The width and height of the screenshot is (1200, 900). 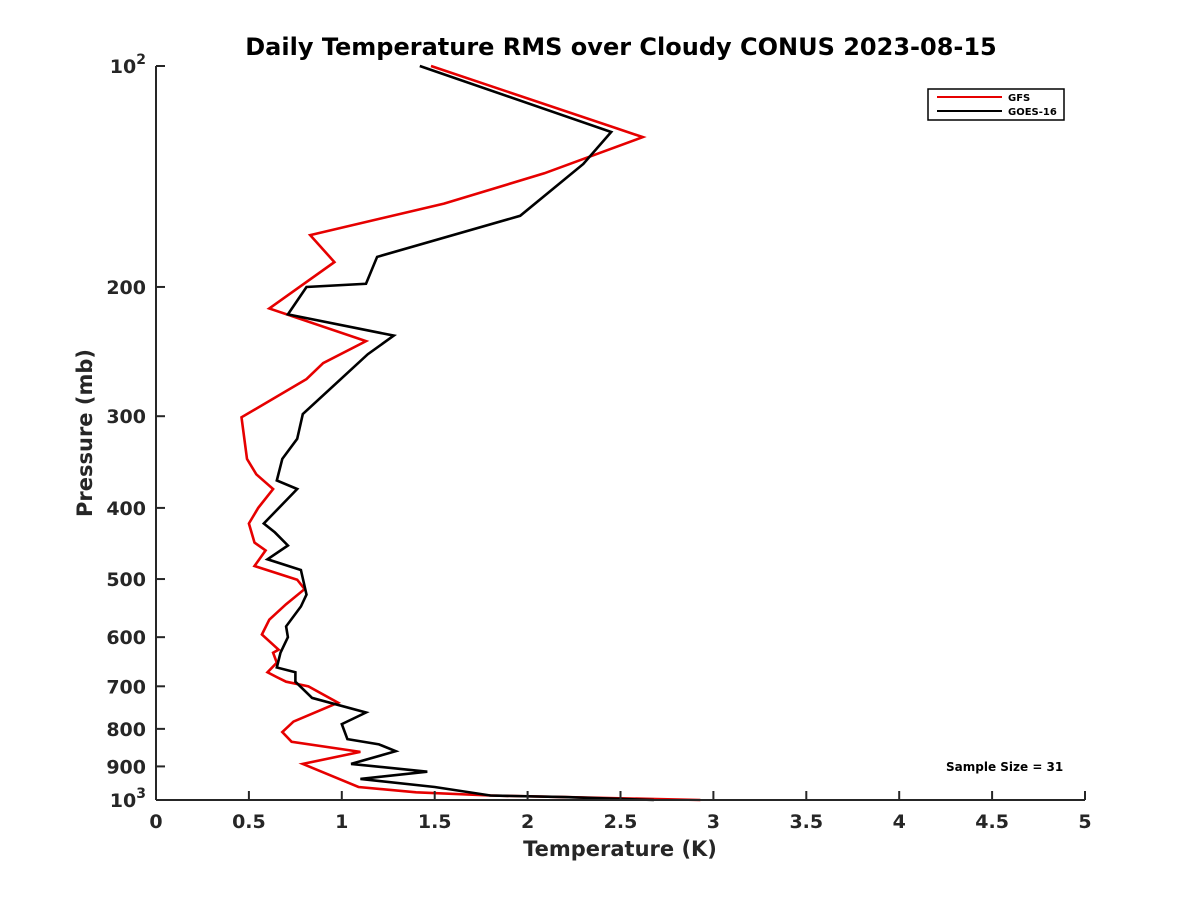 I want to click on legend-label-gfs: GFS, so click(x=1019, y=98).